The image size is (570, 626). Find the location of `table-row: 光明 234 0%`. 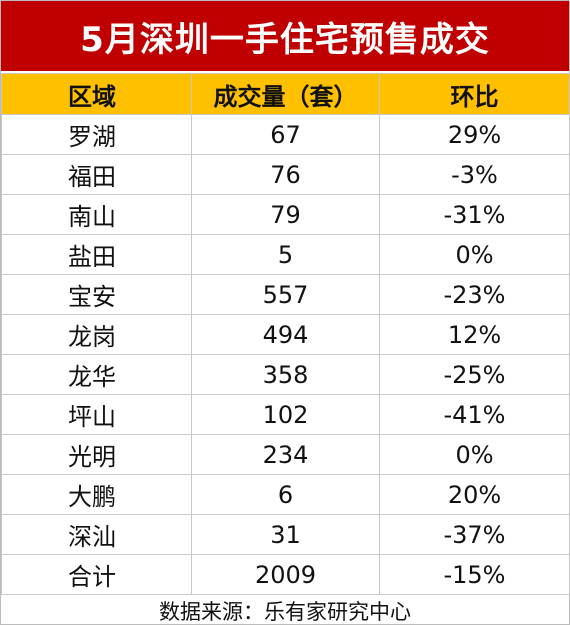

table-row: 光明 234 0% is located at coordinates (285, 454).